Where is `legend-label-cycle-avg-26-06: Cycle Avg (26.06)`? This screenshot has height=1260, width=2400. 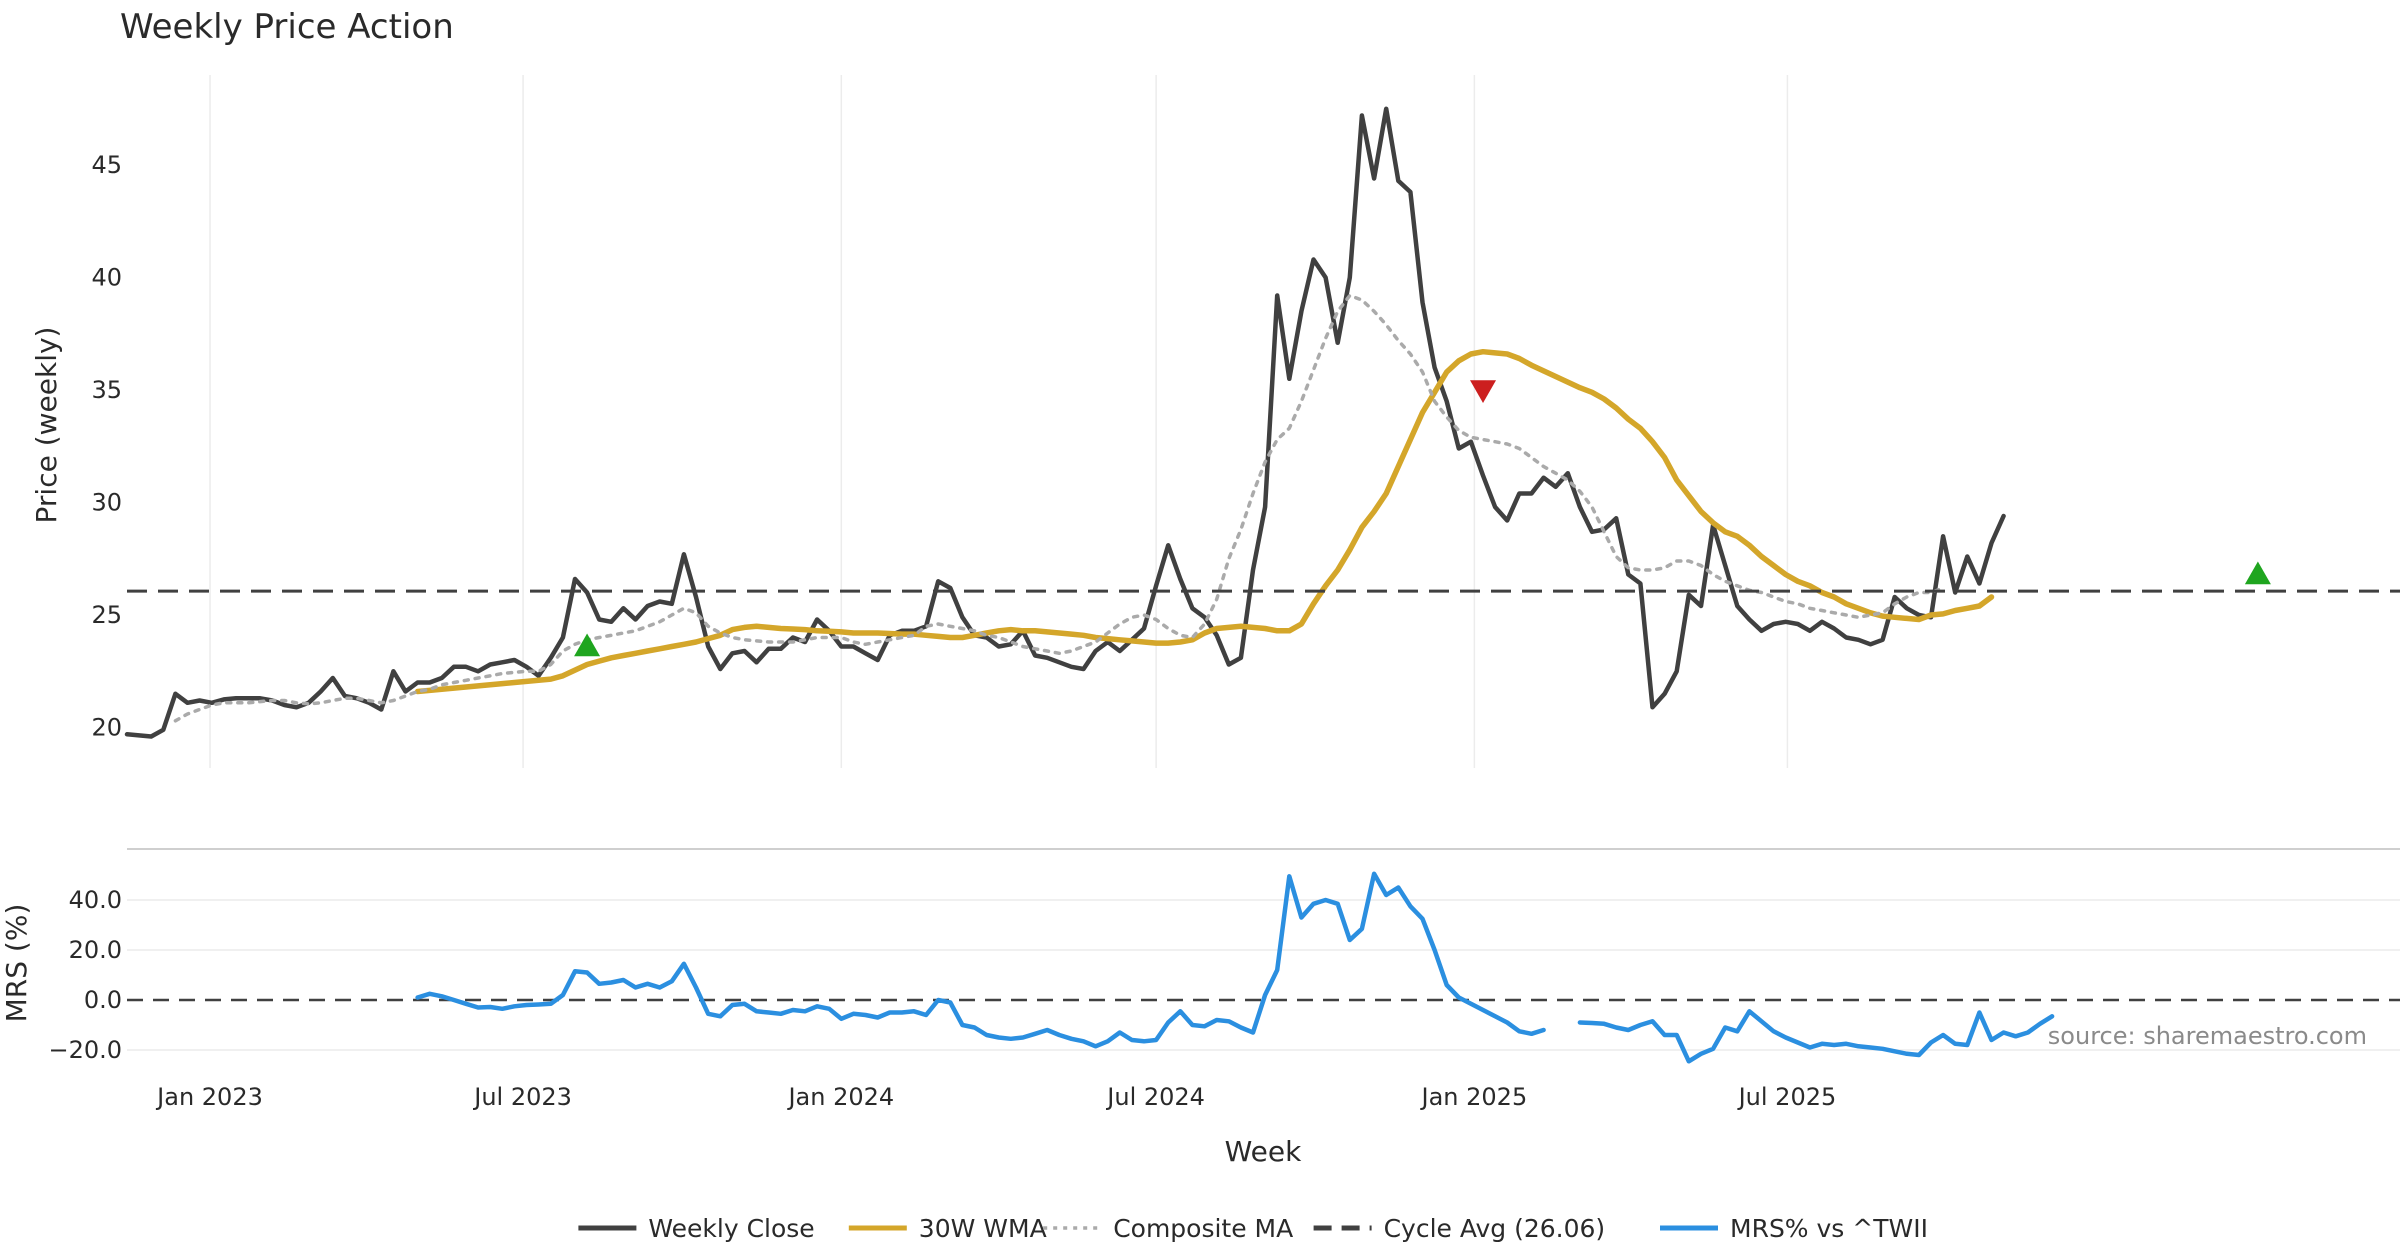 legend-label-cycle-avg-26-06: Cycle Avg (26.06) is located at coordinates (1495, 1228).